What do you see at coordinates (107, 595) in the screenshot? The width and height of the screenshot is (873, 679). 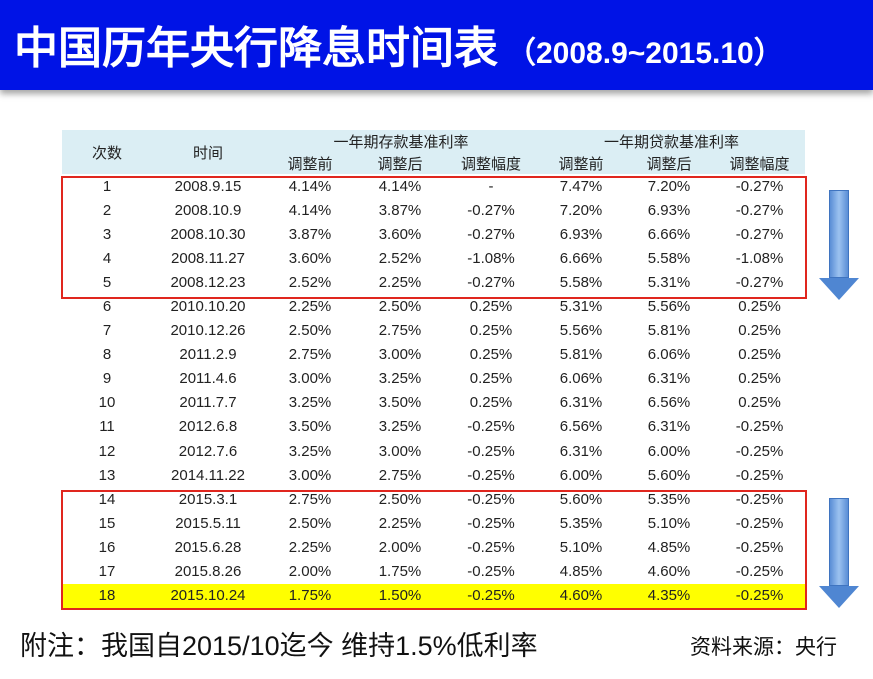 I see `cell-count: 18` at bounding box center [107, 595].